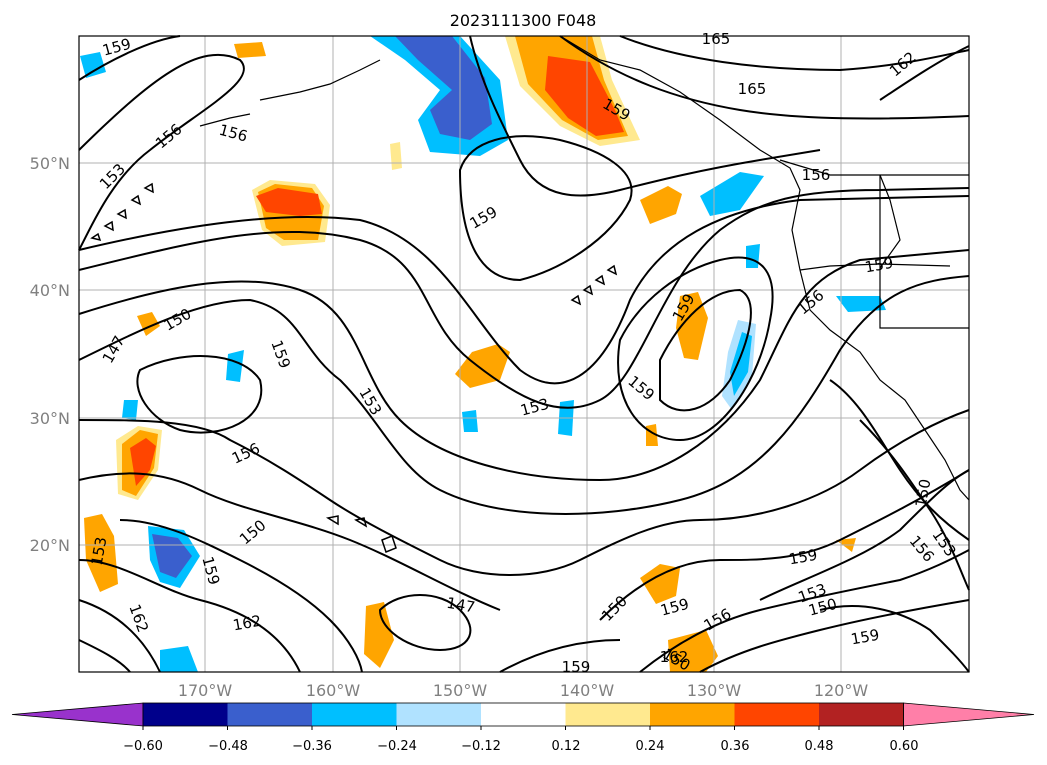 Image resolution: width=1047 pixels, height=765 pixels. What do you see at coordinates (819, 746) in the screenshot?
I see `colorbar-tick-label: 0.48` at bounding box center [819, 746].